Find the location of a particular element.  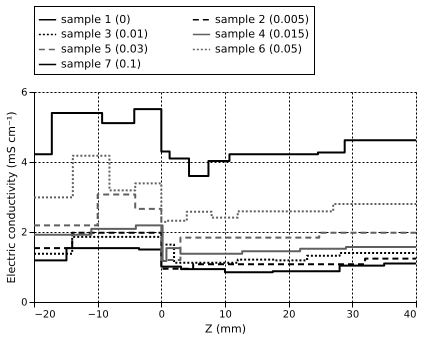

y-tick-label: 2 is located at coordinates (24, 233).